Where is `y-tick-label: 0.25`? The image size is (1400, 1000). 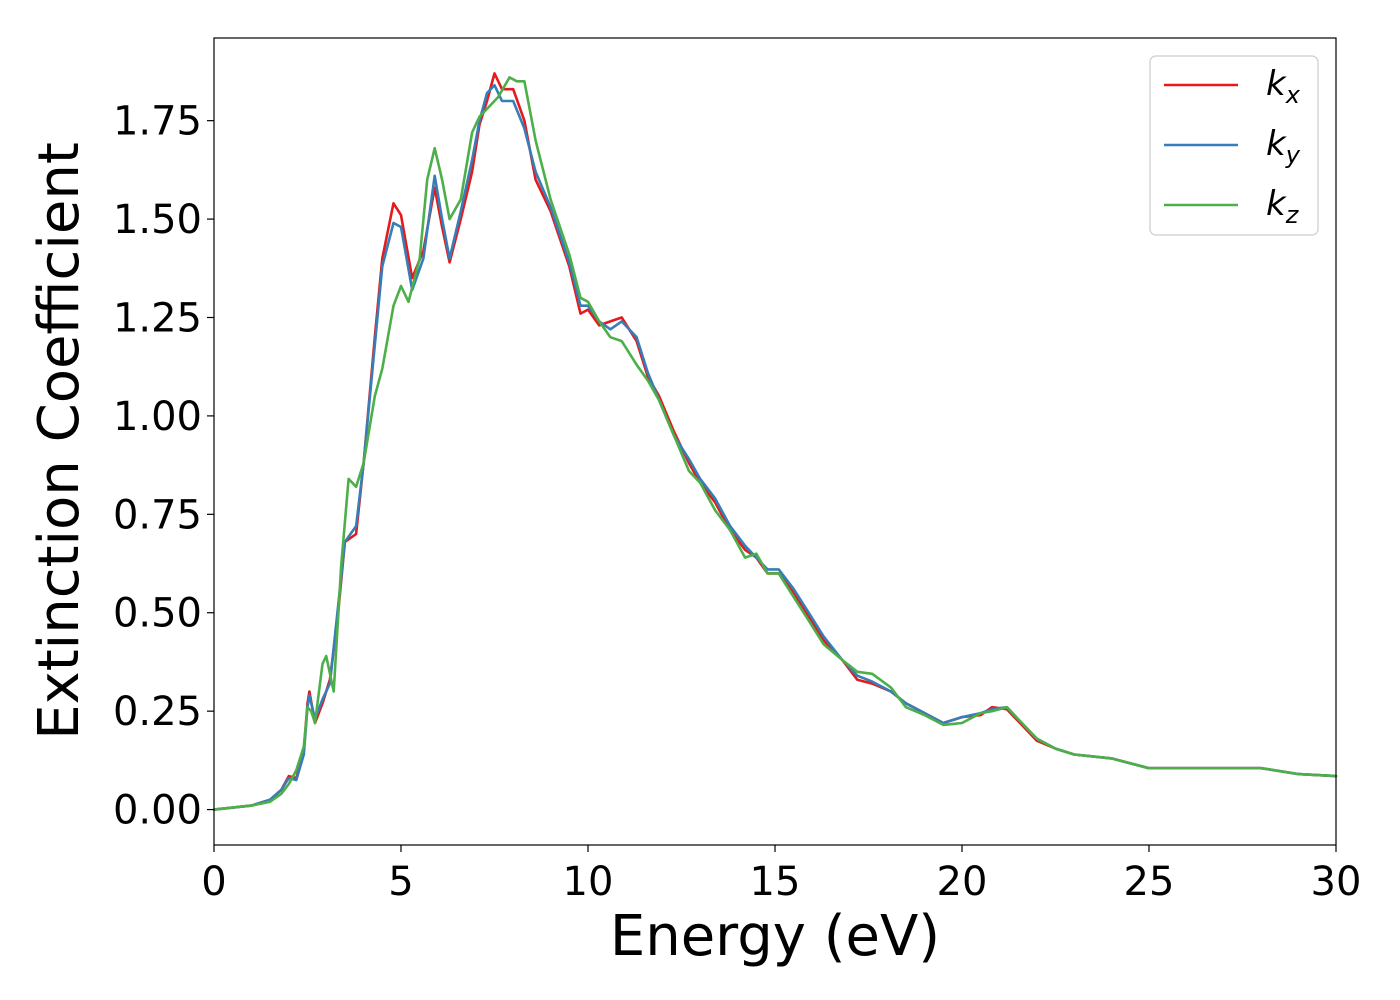 y-tick-label: 0.25 is located at coordinates (157, 712).